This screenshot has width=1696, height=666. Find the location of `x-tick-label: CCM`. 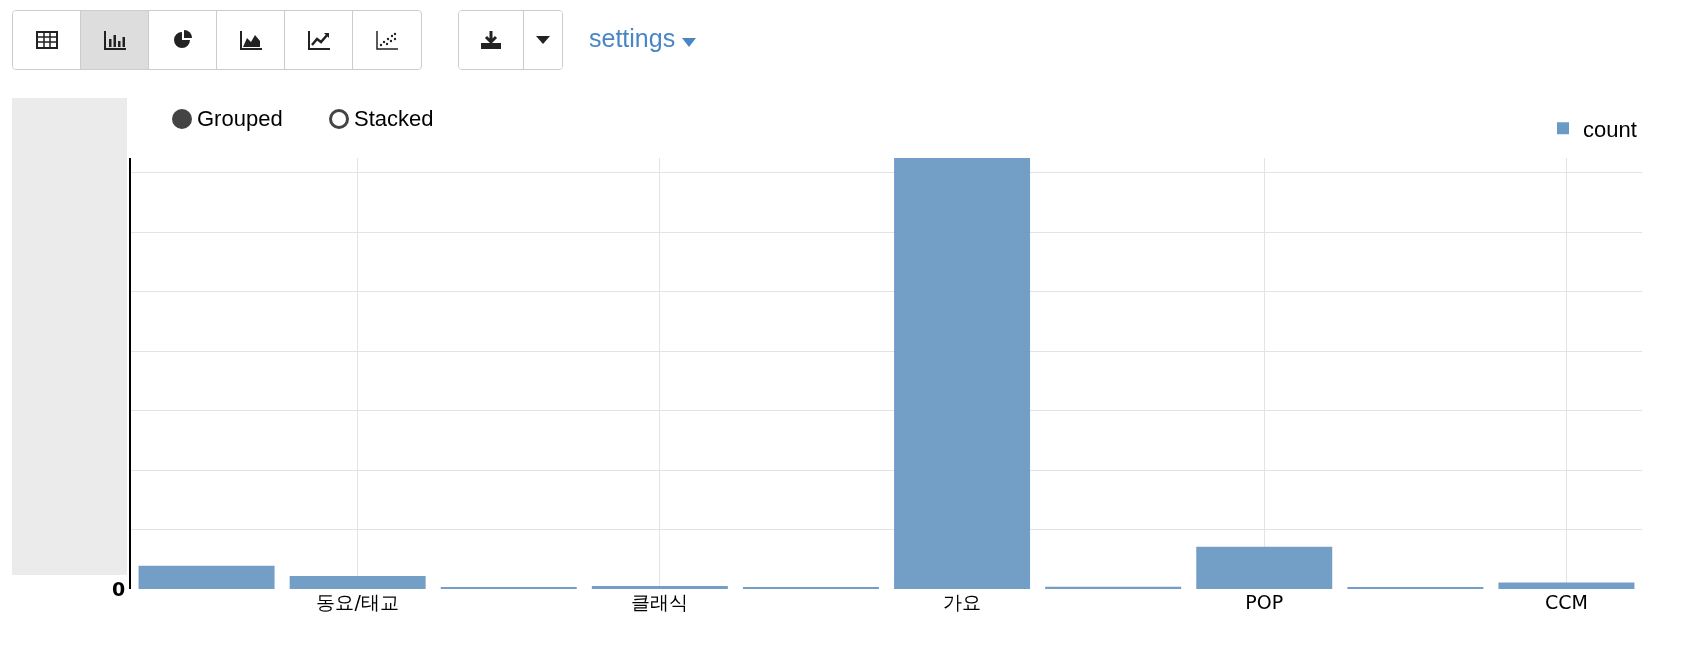

x-tick-label: CCM is located at coordinates (1566, 602).